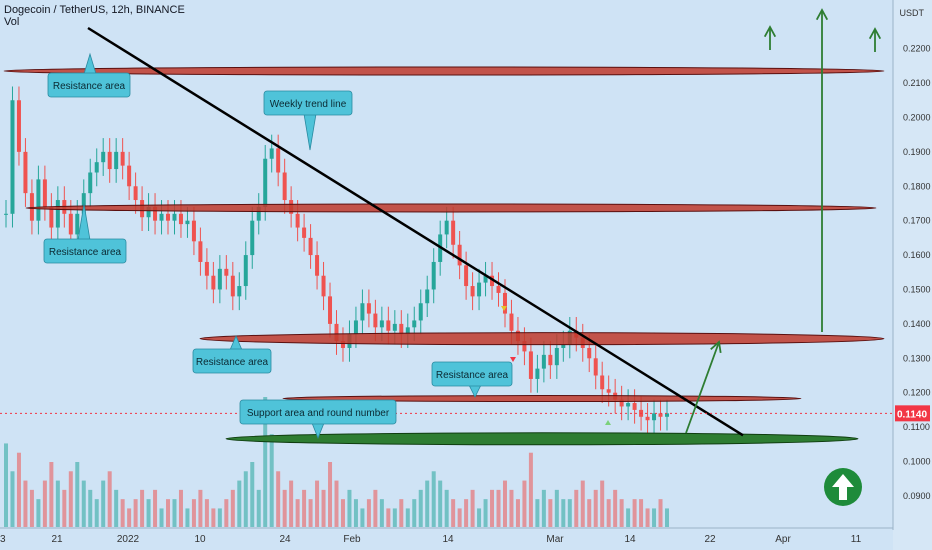 This screenshot has width=932, height=550. What do you see at coordinates (916, 427) in the screenshot?
I see `y-tick-label: 0.1100` at bounding box center [916, 427].